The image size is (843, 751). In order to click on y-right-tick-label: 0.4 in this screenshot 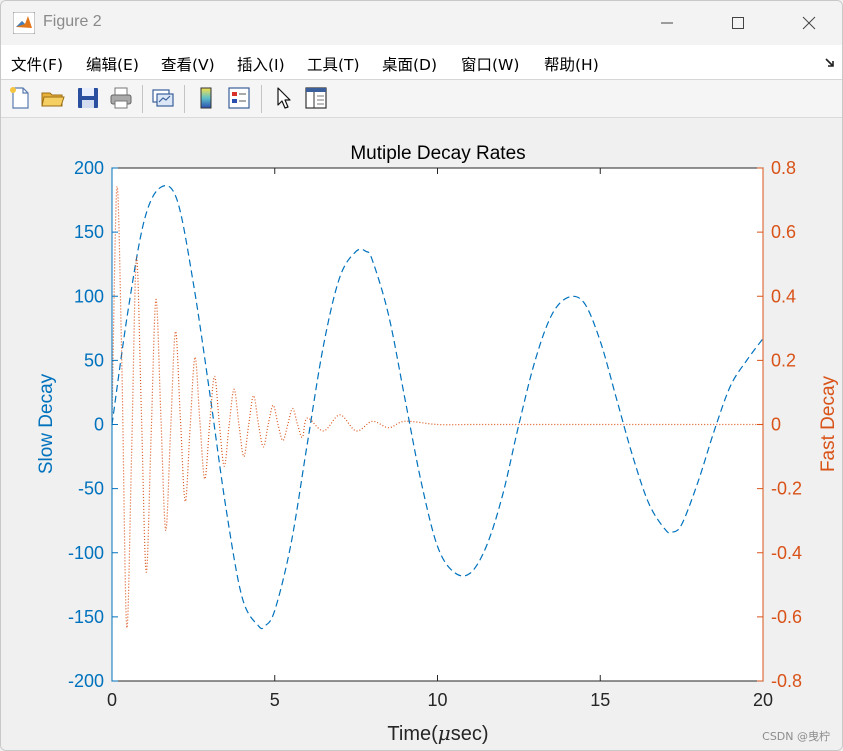, I will do `click(783, 296)`.